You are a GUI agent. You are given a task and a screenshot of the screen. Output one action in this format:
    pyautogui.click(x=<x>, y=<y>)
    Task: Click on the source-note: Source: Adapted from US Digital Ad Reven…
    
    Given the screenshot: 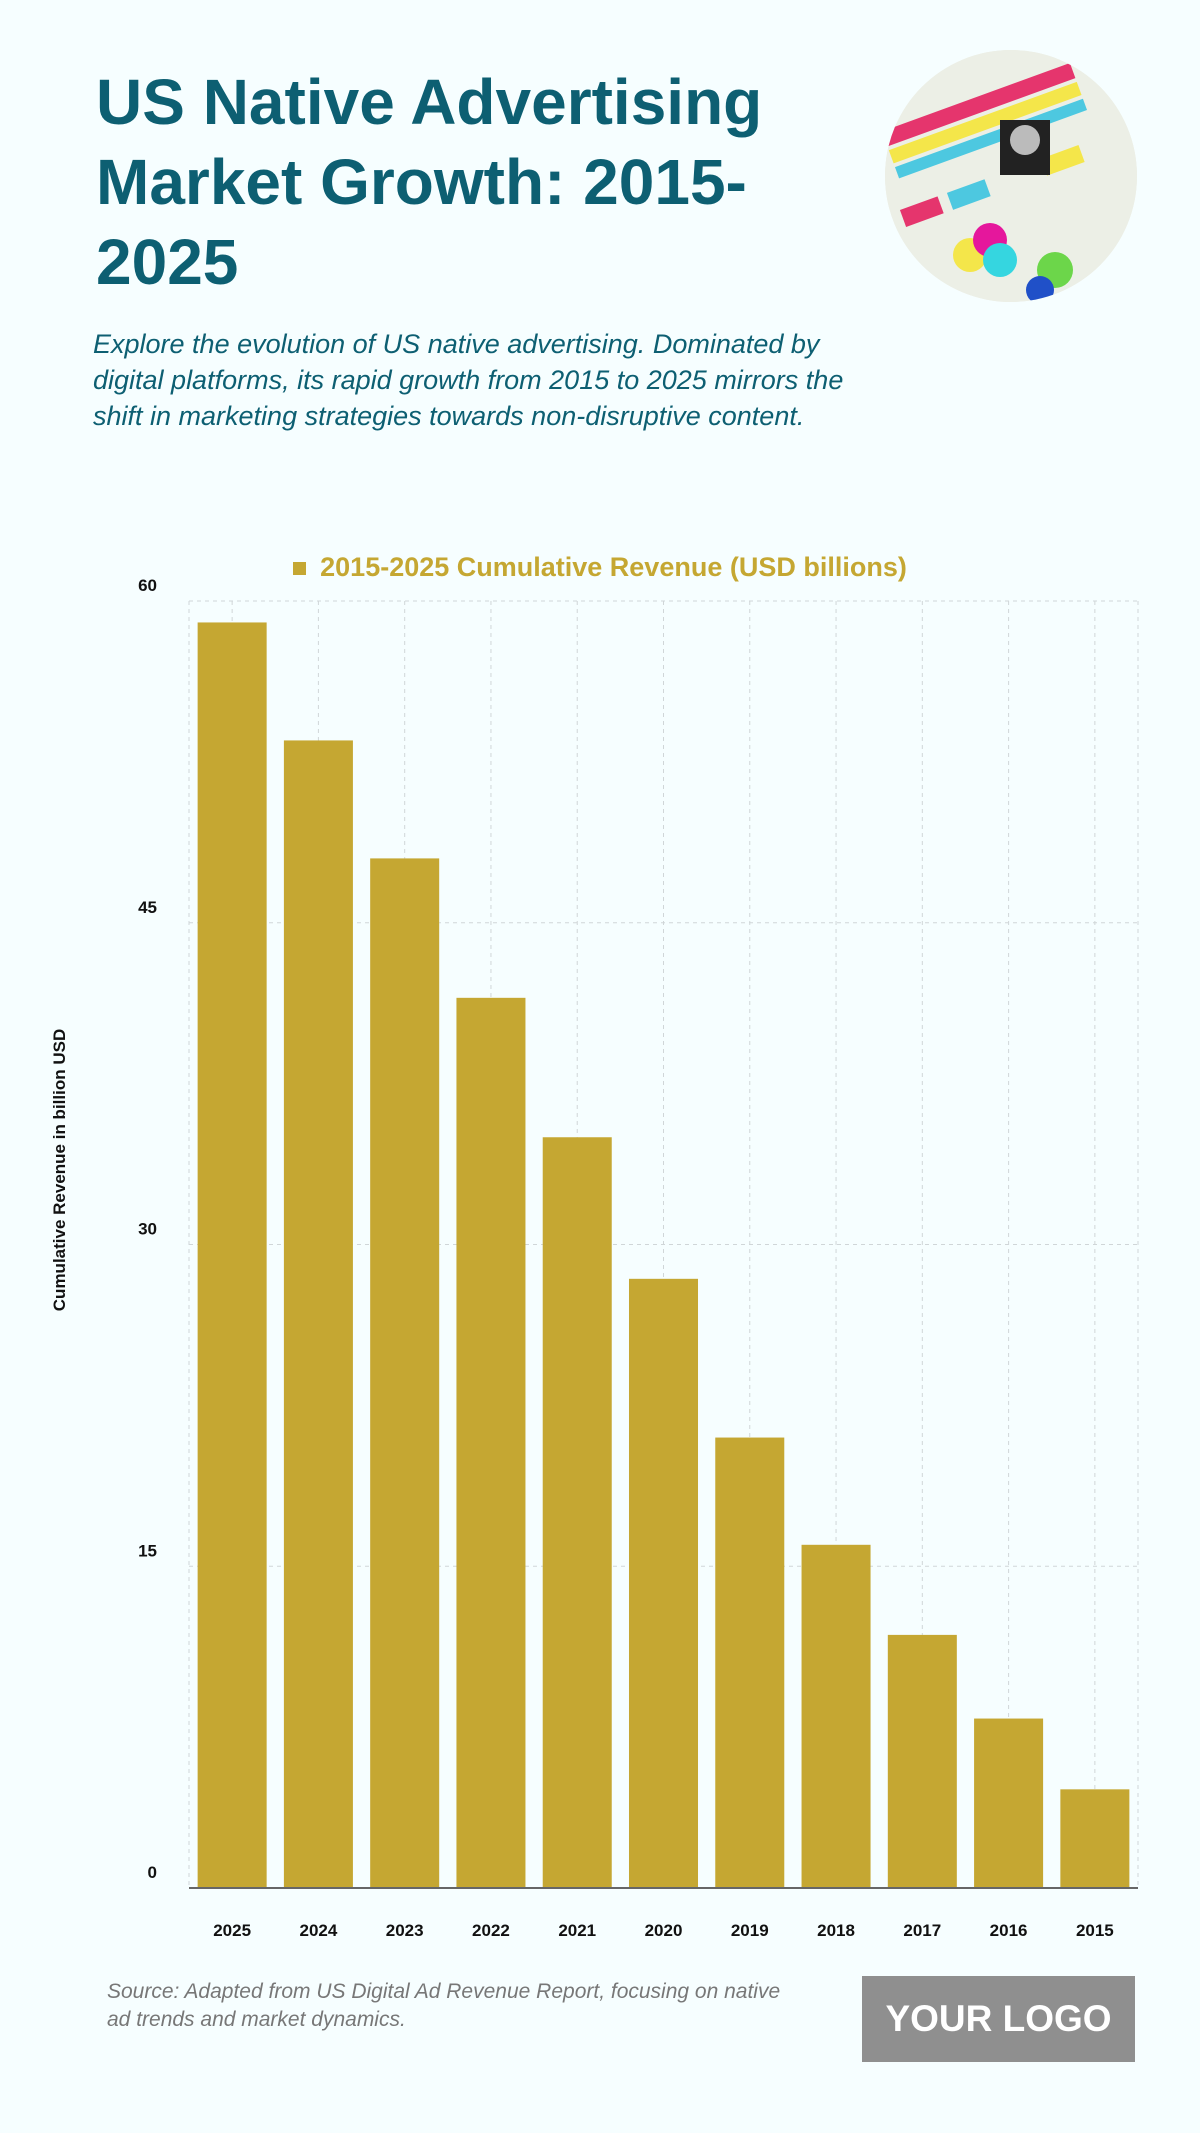 What is the action you would take?
    pyautogui.click(x=444, y=2005)
    